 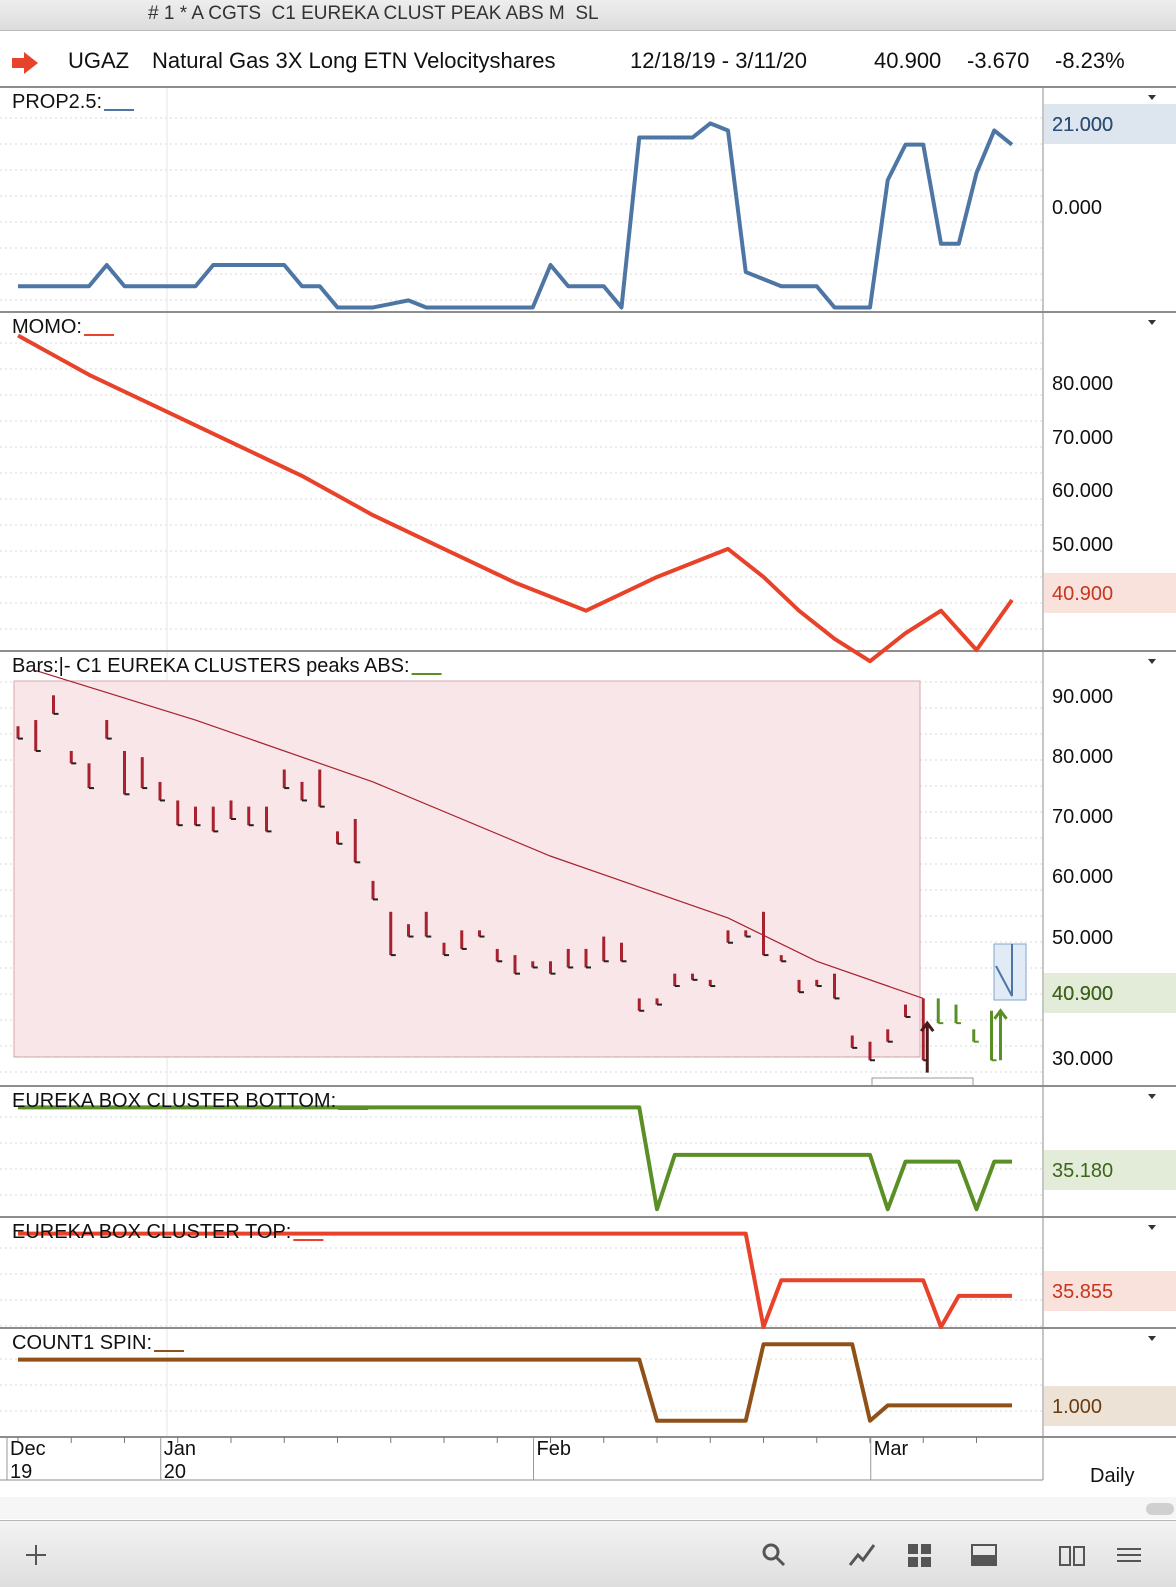 What do you see at coordinates (1082, 1292) in the screenshot?
I see `current-value-label: 35.855` at bounding box center [1082, 1292].